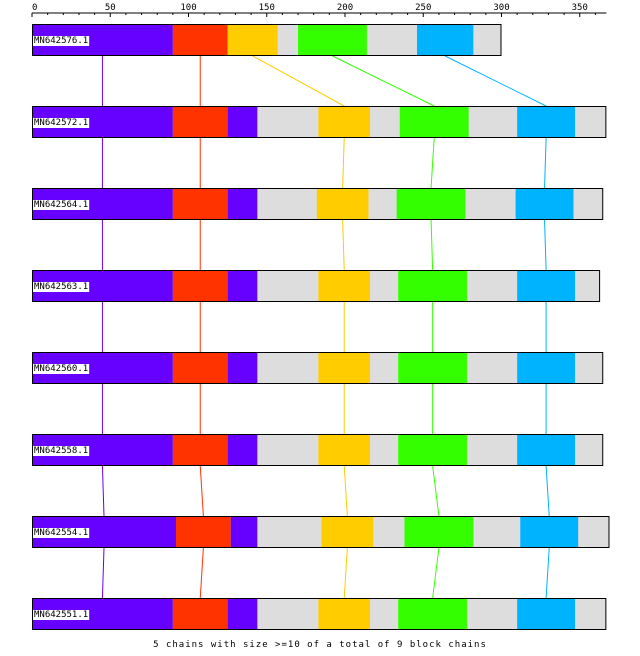  What do you see at coordinates (423, 8) in the screenshot?
I see `axis-tick-label: 250` at bounding box center [423, 8].